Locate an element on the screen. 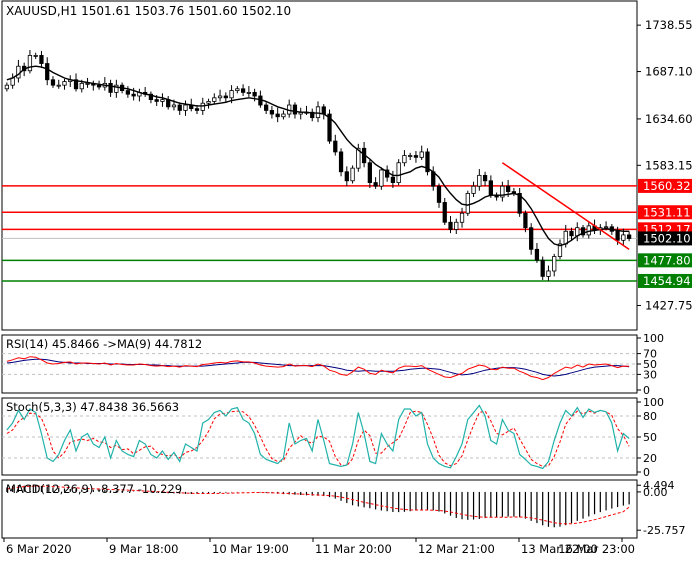 This screenshot has height=564, width=700. rsi-tick-label: 100 is located at coordinates (653, 338).